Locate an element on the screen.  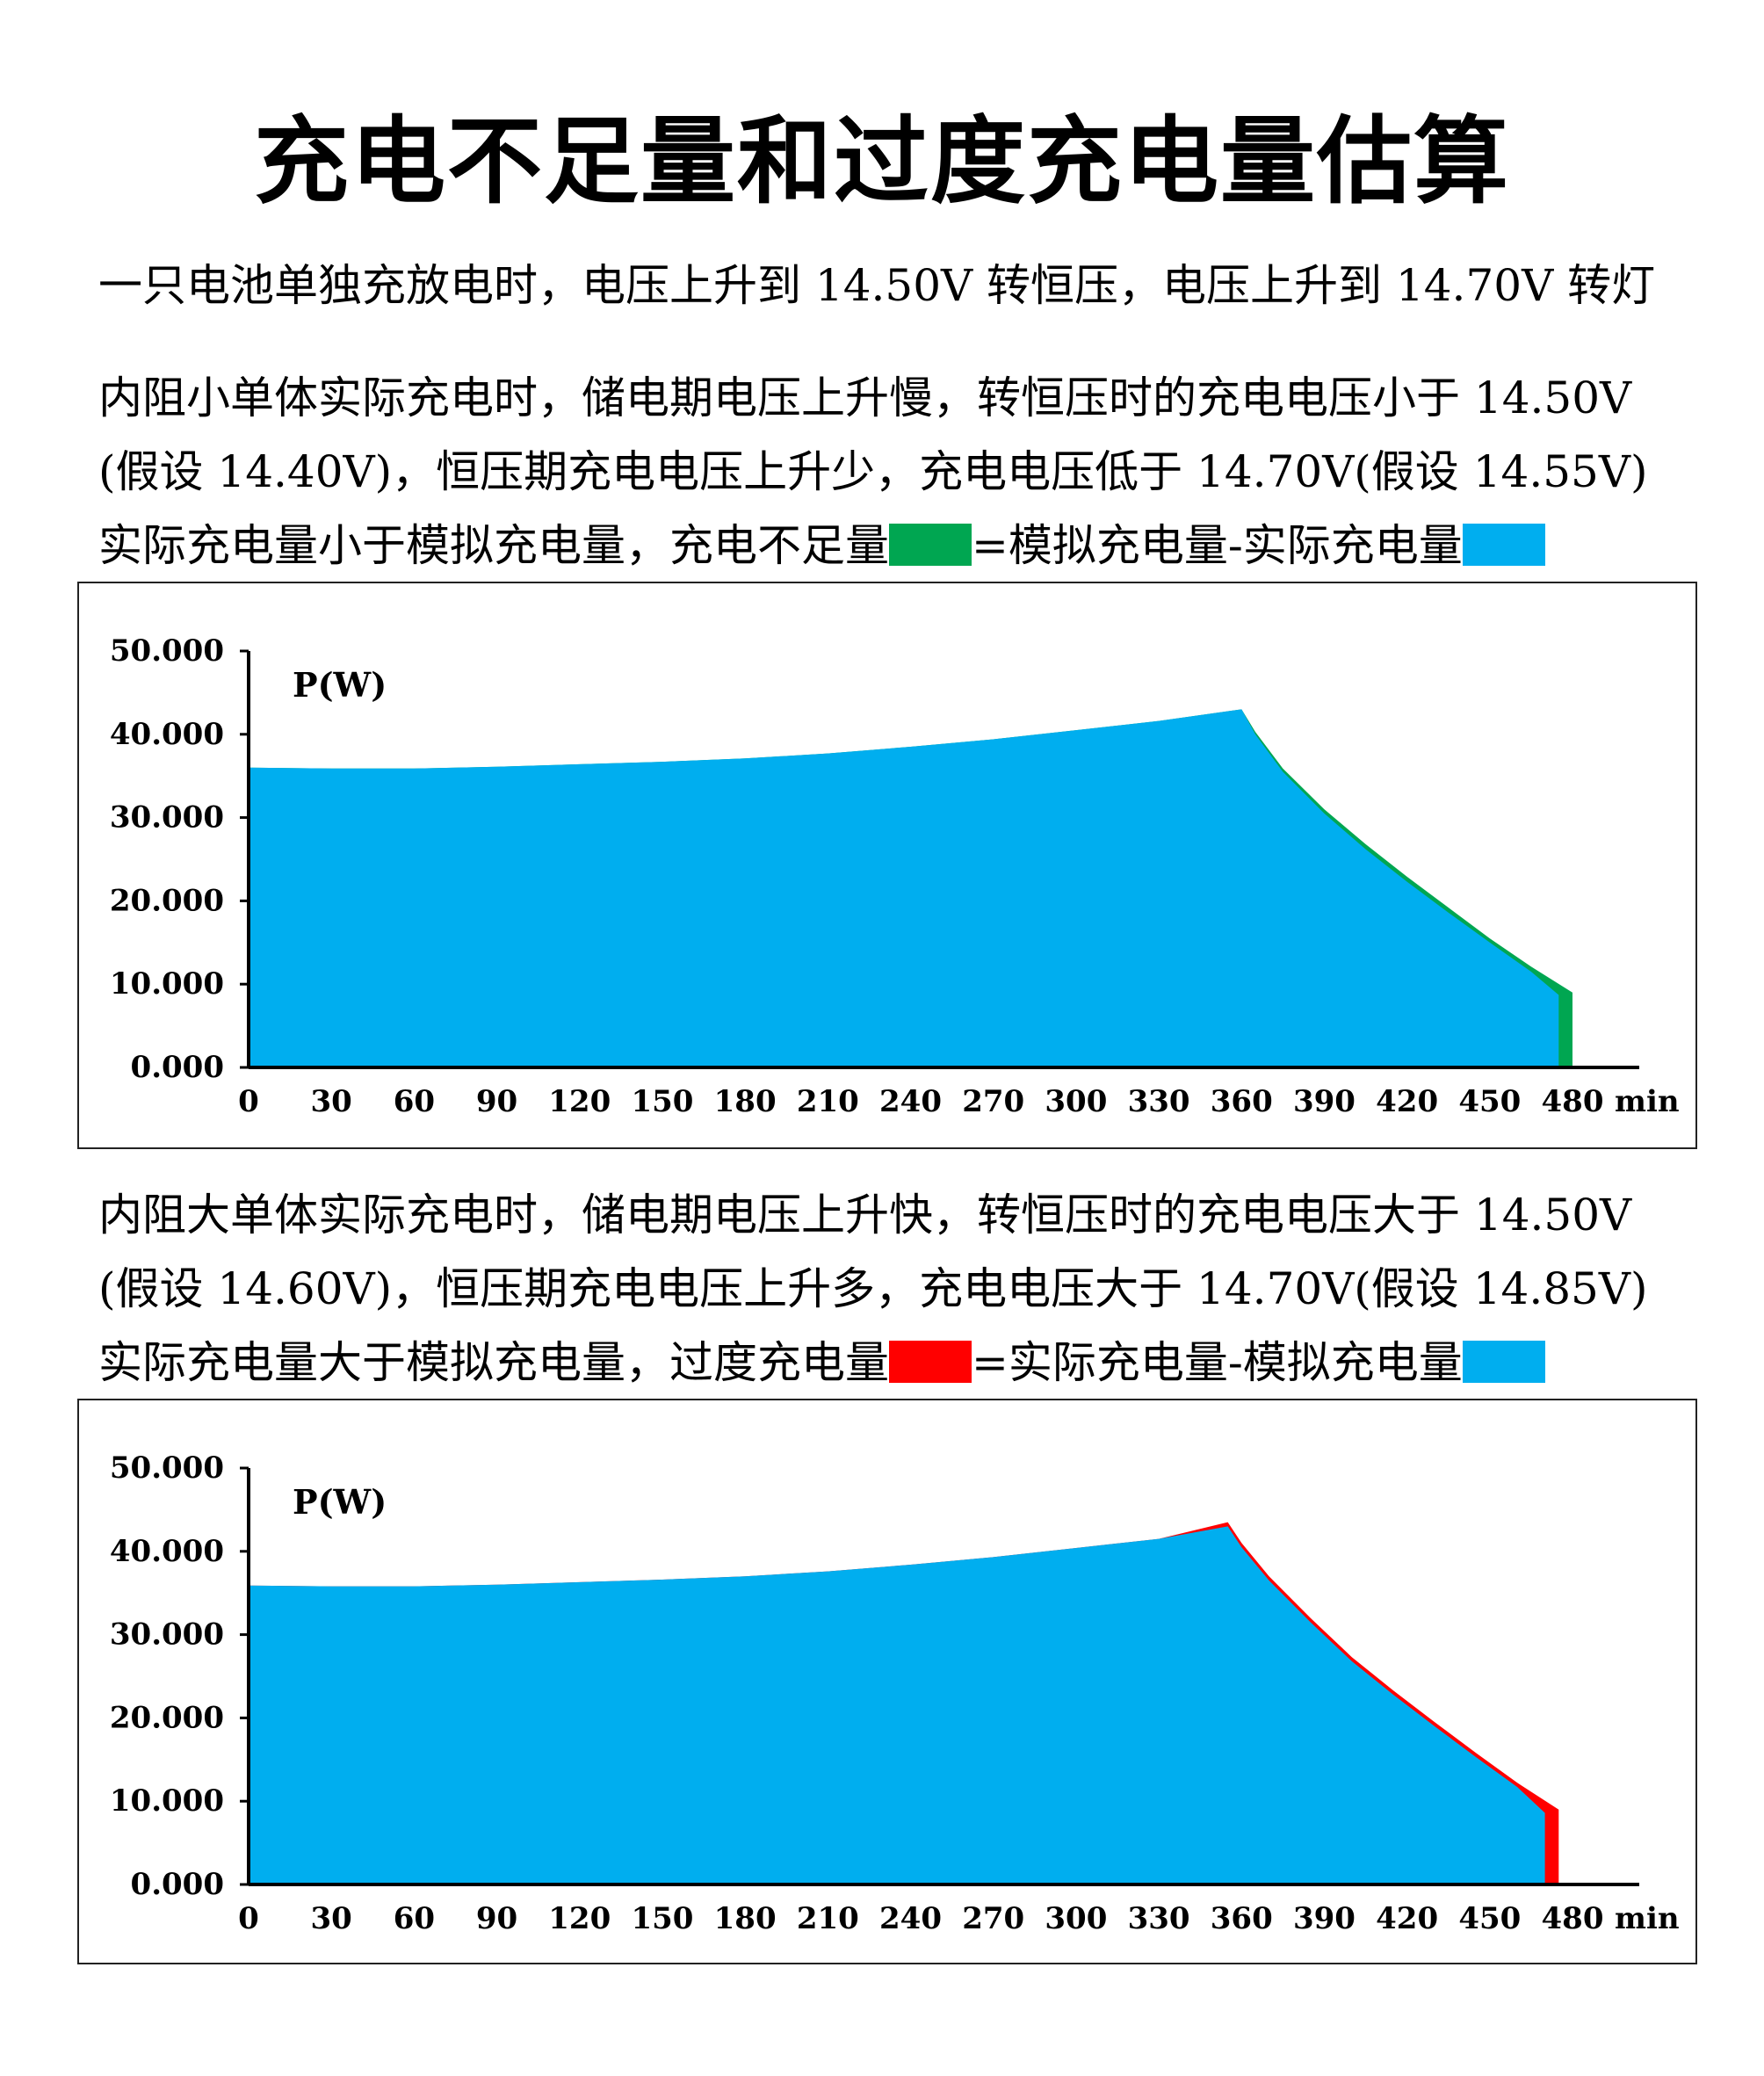
section2-legend: 实际充电量大于模拟充电量，过度充电量 =实际充电量-模拟充电量 is located at coordinates (822, 1363).